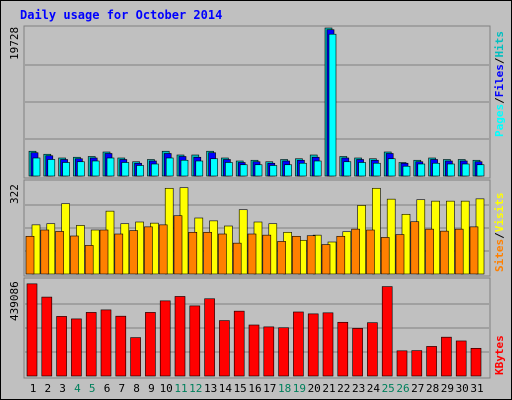 Image resolution: width=512 pixels, height=400 pixels. What do you see at coordinates (254, 388) in the screenshot?
I see `x-tick-label: 16` at bounding box center [254, 388].